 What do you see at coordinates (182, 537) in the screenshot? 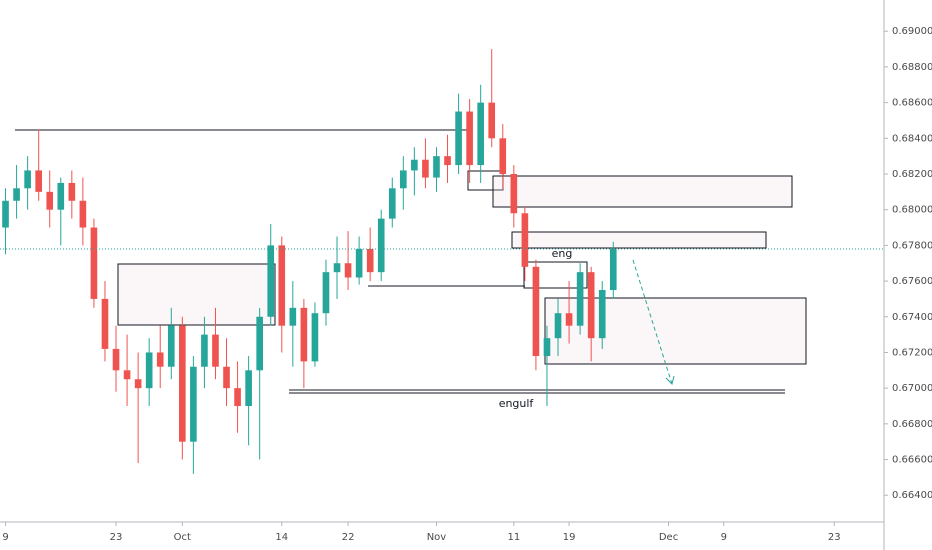
I see `x-tick-label: Oct` at bounding box center [182, 537].